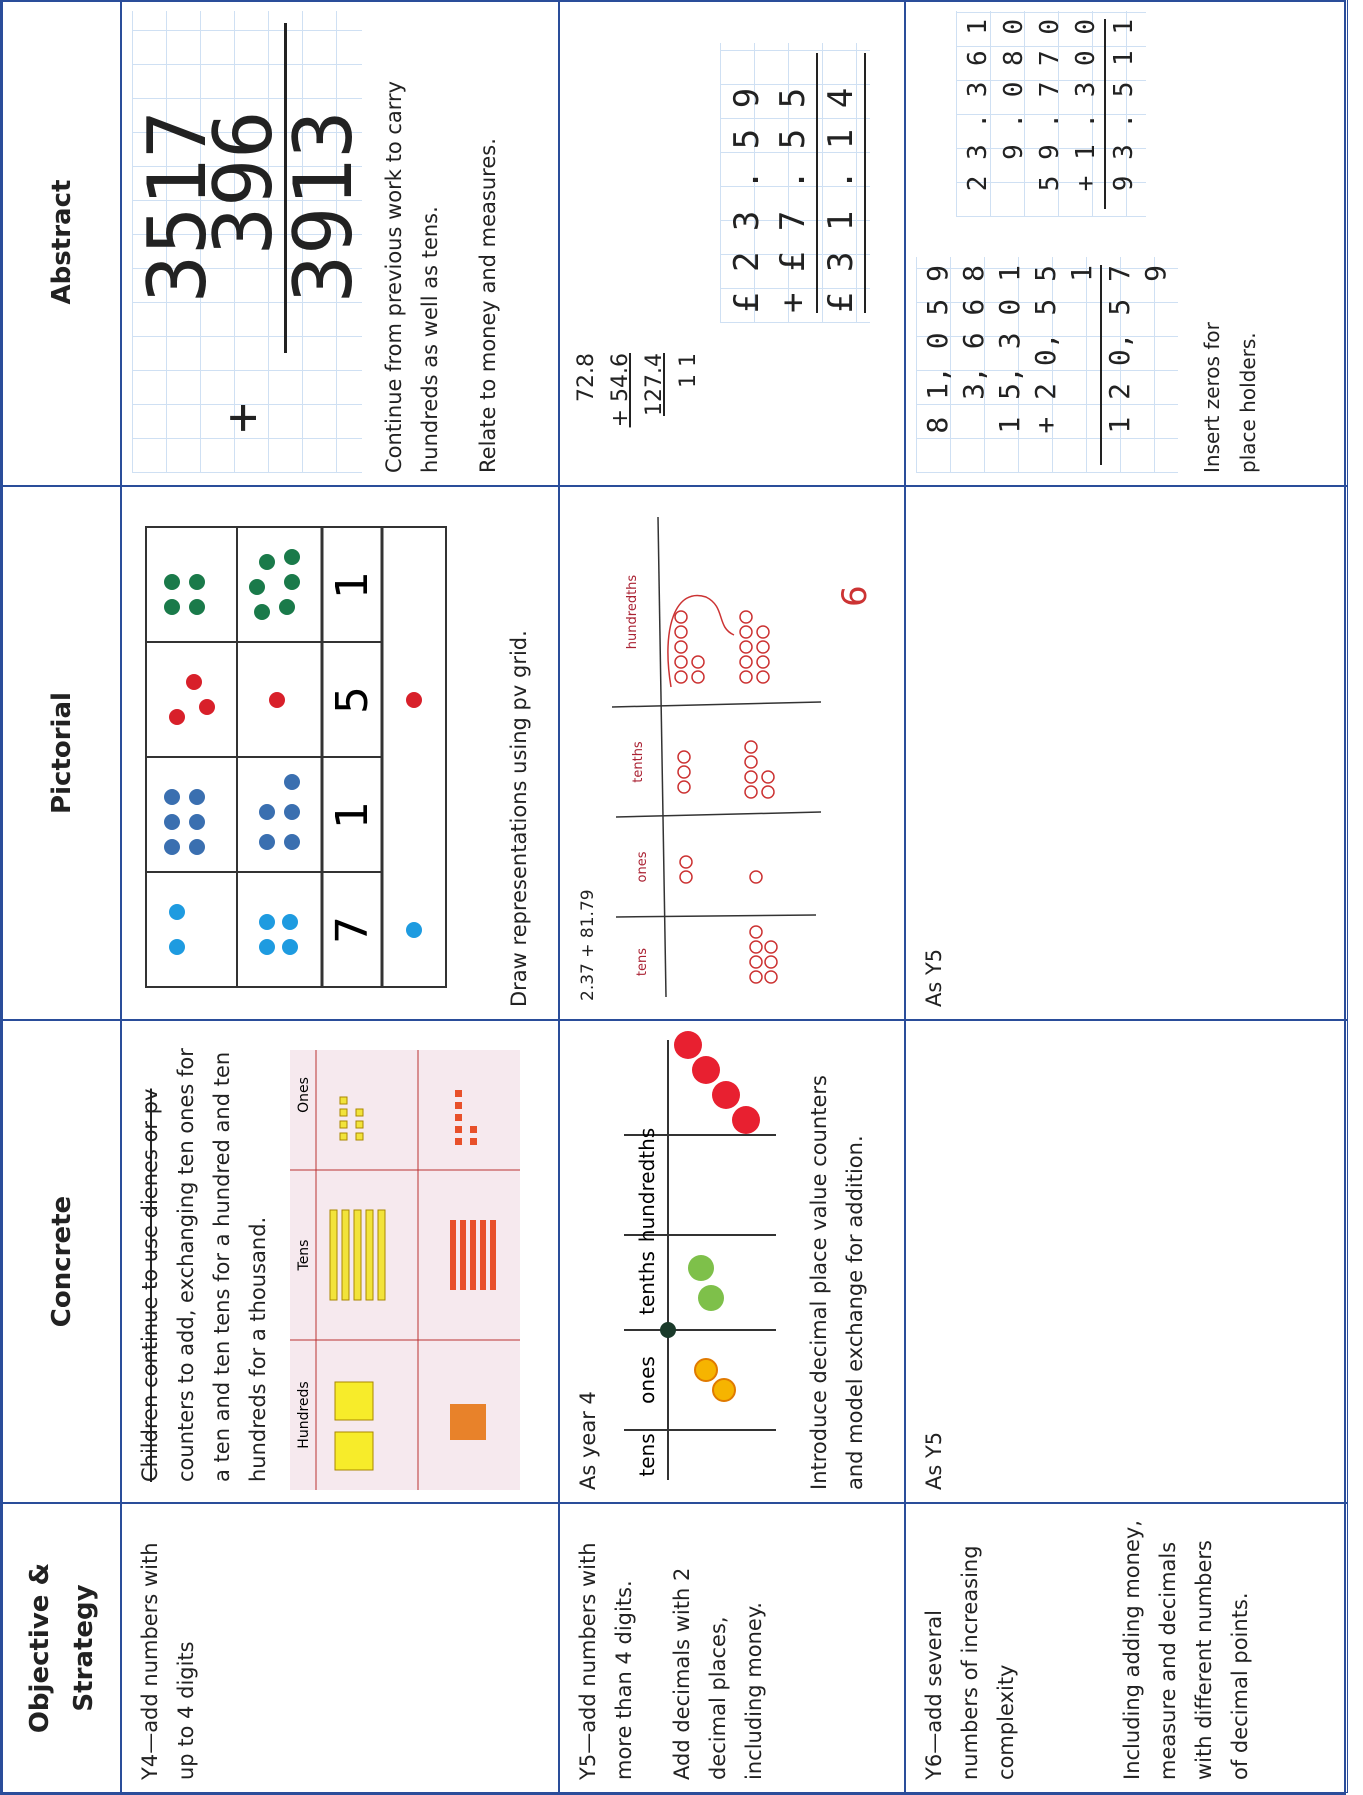 This screenshot has width=1363, height=1795. Describe the element at coordinates (1009, 349) in the screenshot. I see `addend: 1 5, 3 0 1` at that location.